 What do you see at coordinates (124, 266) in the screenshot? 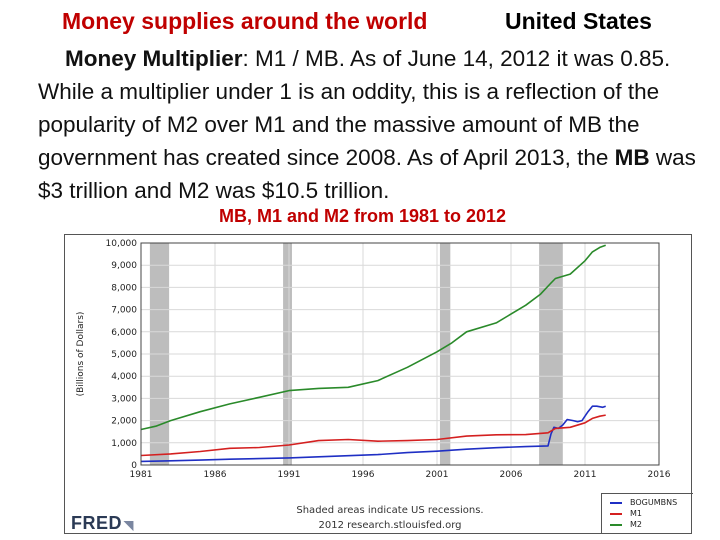
I see `y-tick-label: 9,000` at bounding box center [124, 266].